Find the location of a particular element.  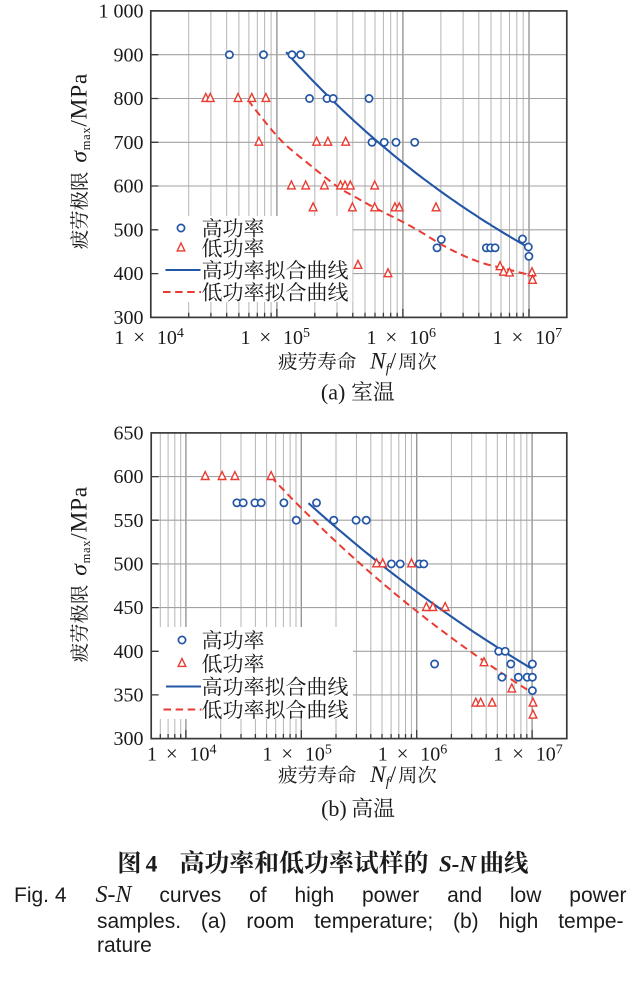

svg-text: 450 is located at coordinates (129, 608).